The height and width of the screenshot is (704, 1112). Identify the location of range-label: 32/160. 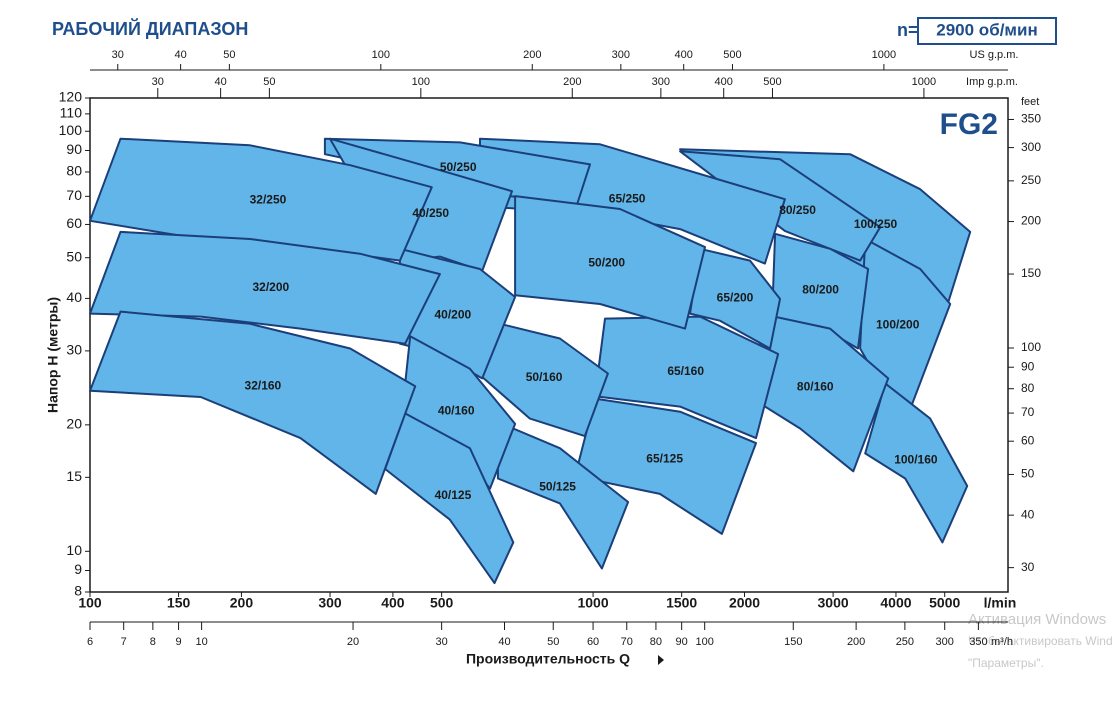
(263, 385).